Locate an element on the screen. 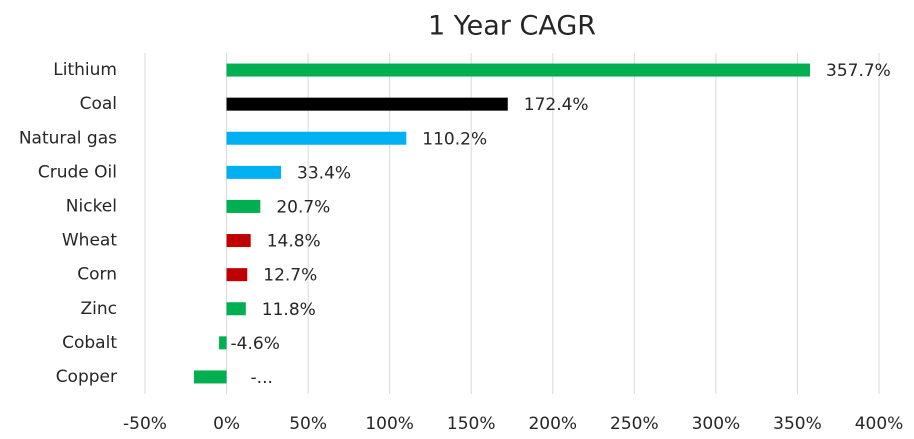  x-tick-label: 400% is located at coordinates (879, 424).